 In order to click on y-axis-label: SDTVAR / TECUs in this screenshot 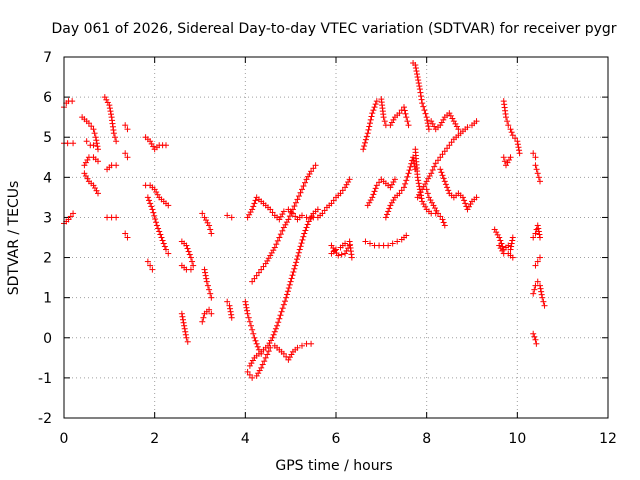, I will do `click(14, 238)`.